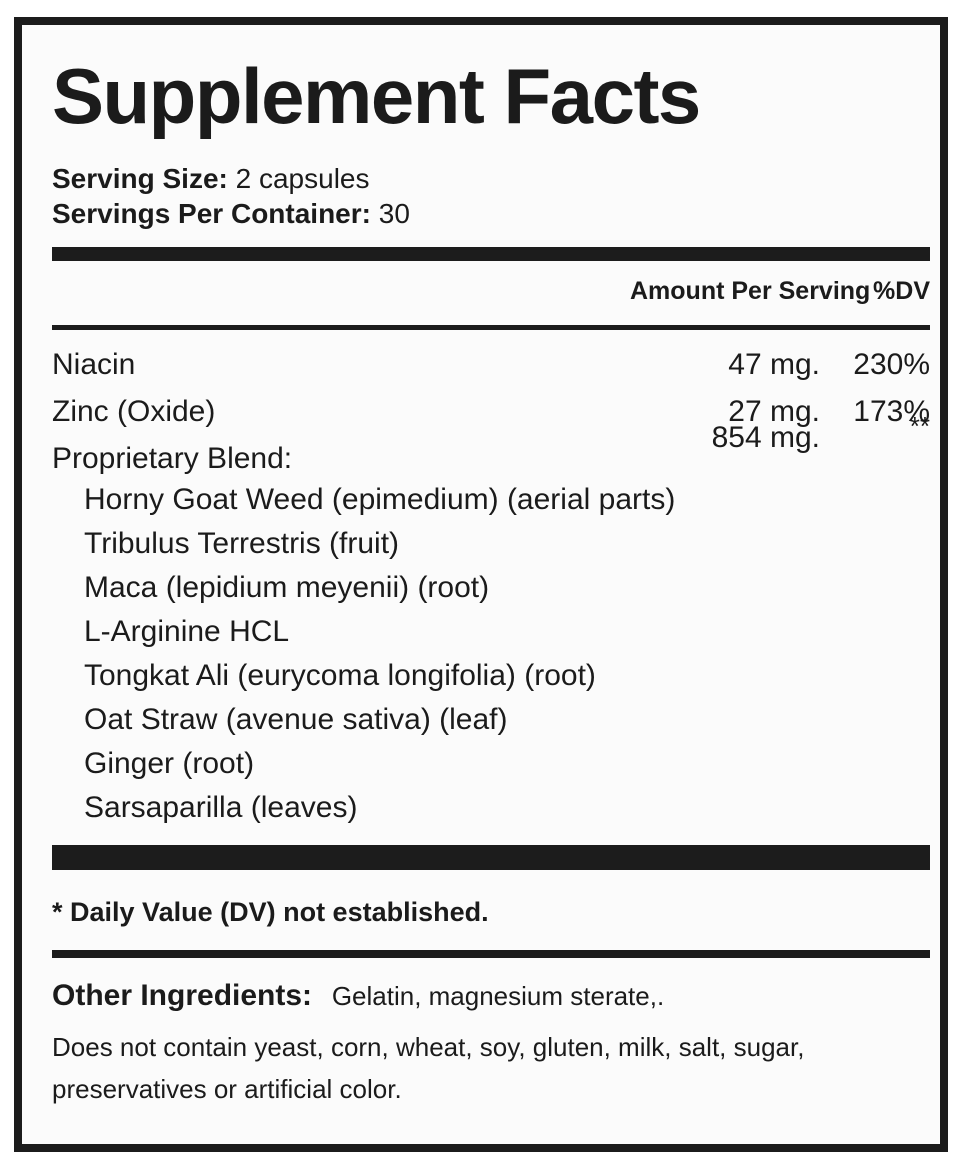  Describe the element at coordinates (341, 285) in the screenshot. I see `column-header-name` at that location.